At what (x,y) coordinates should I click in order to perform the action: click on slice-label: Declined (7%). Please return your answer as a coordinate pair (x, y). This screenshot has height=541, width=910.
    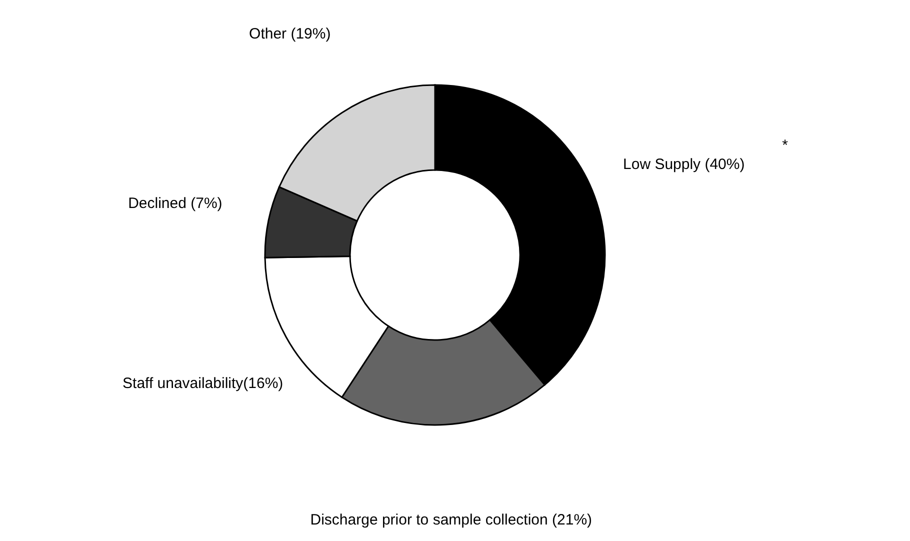
    Looking at the image, I should click on (175, 203).